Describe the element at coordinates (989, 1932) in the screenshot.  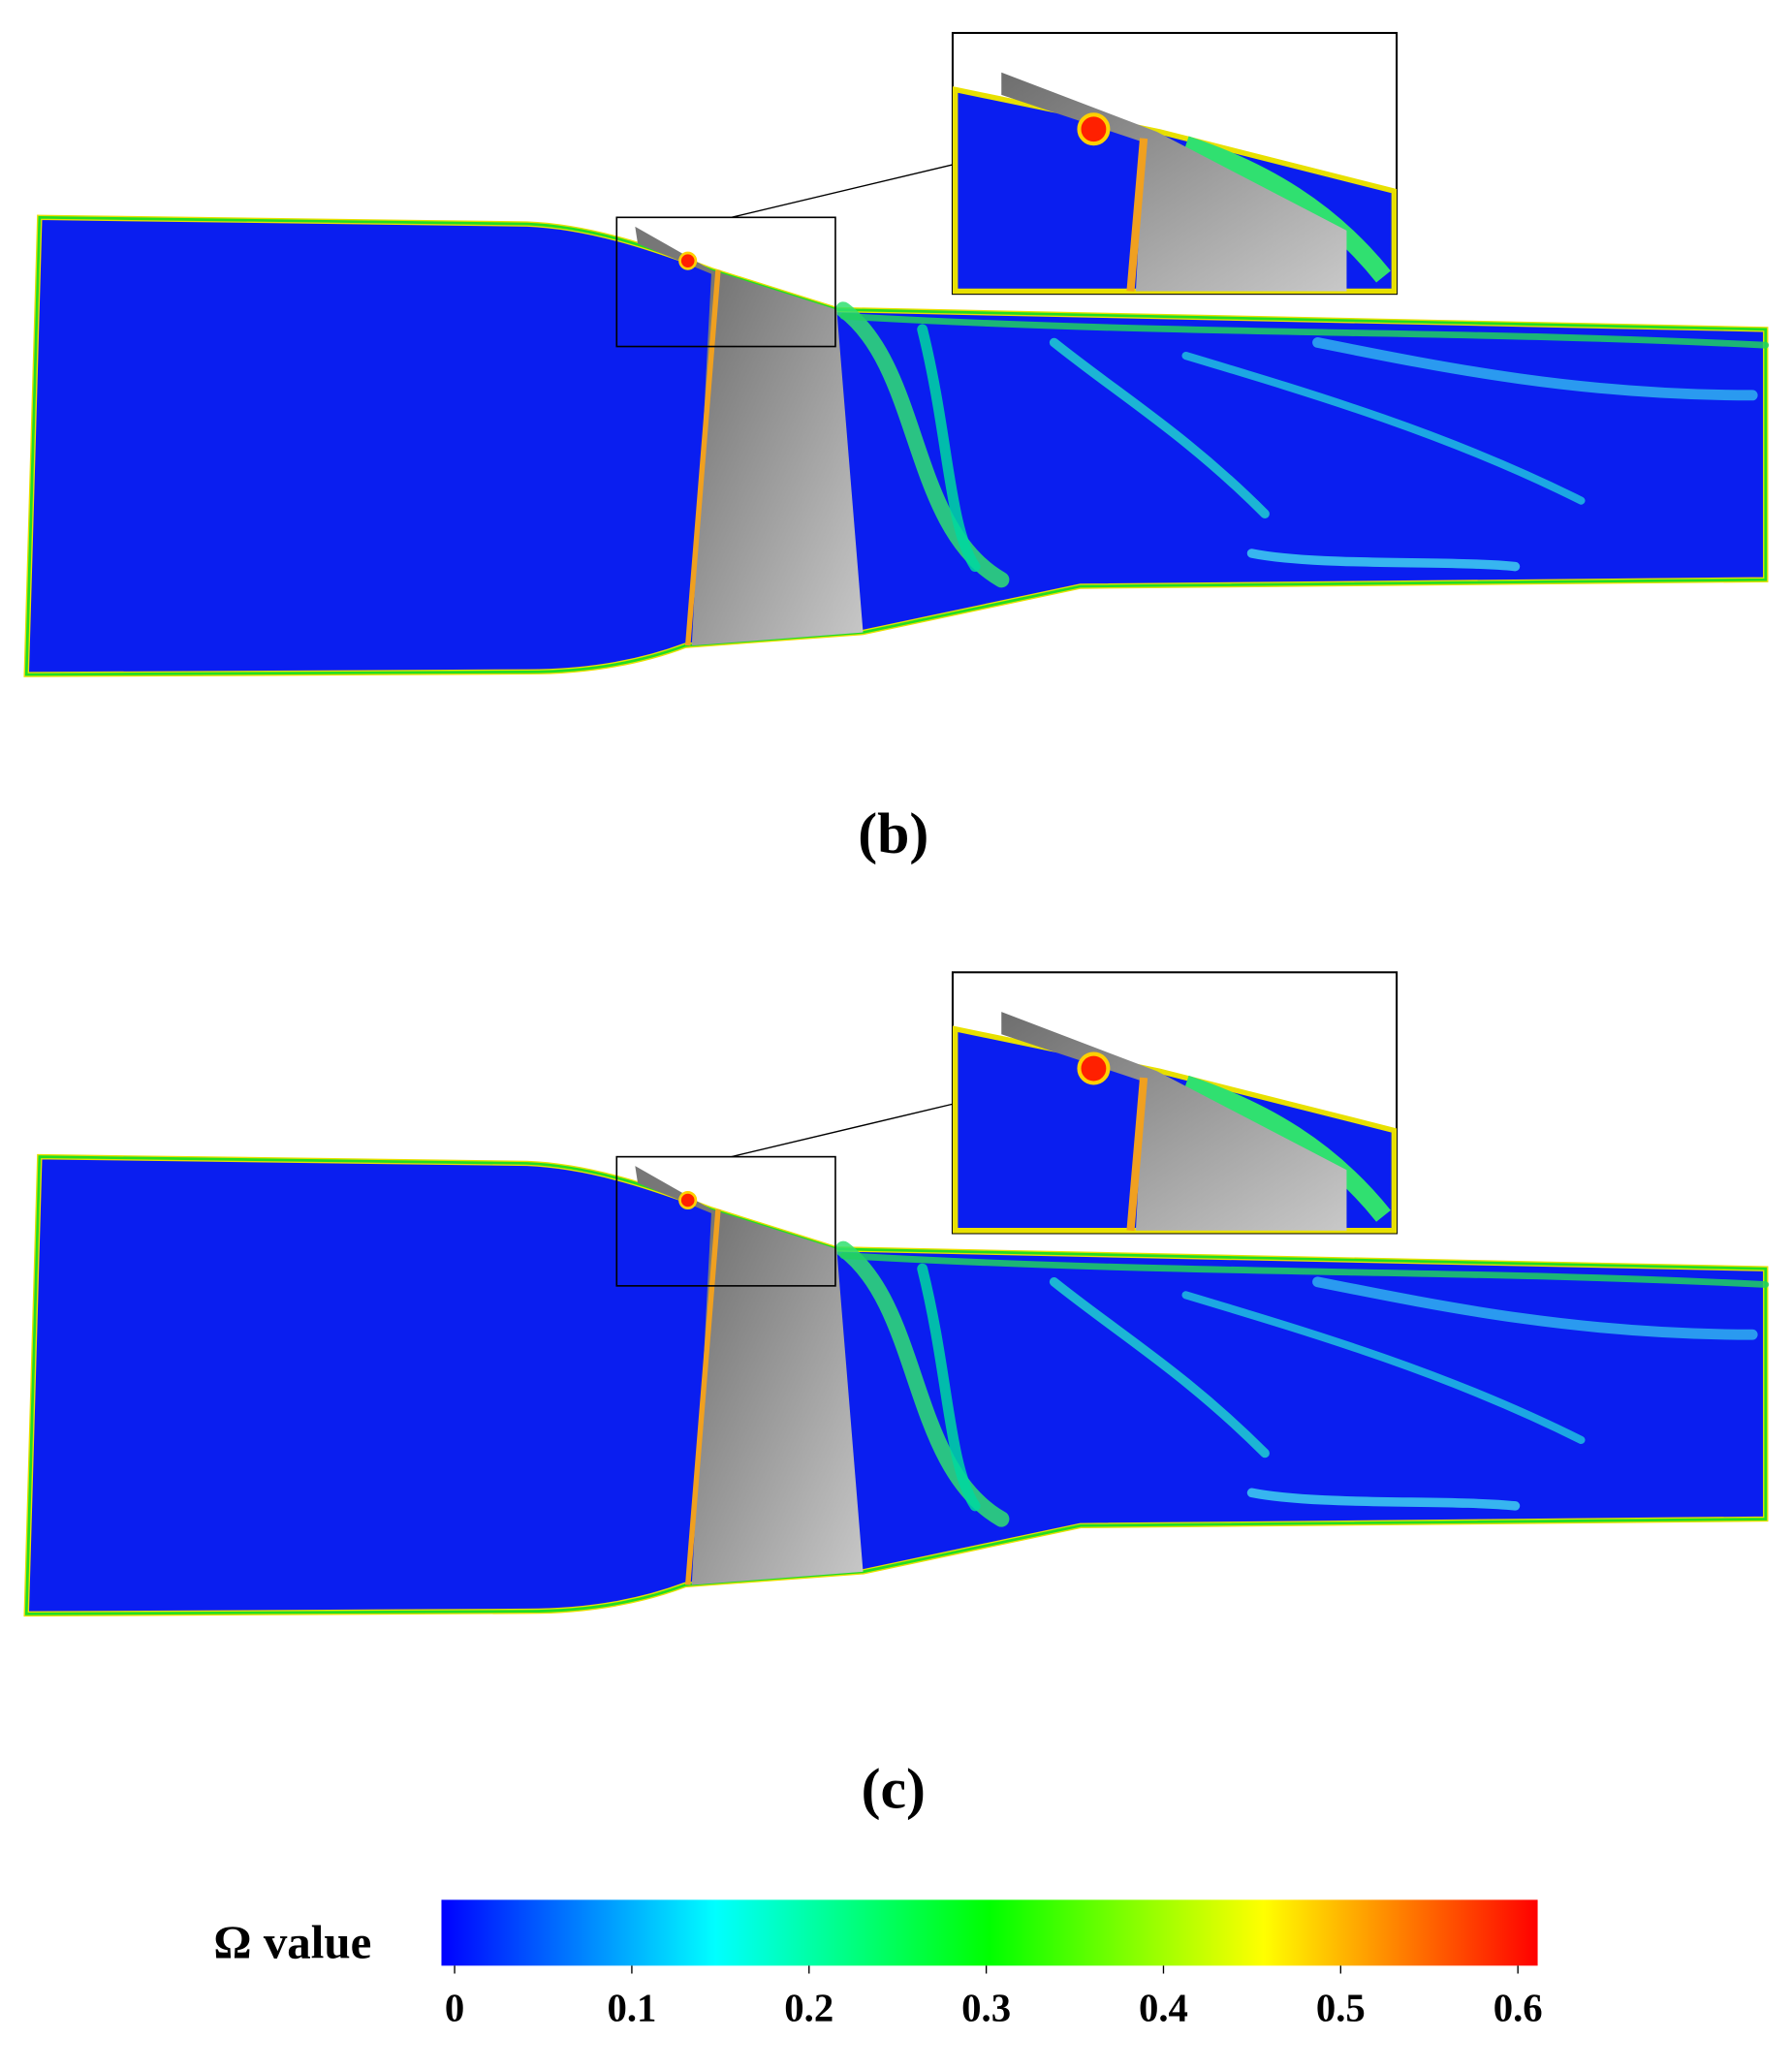
I see `colorbar` at that location.